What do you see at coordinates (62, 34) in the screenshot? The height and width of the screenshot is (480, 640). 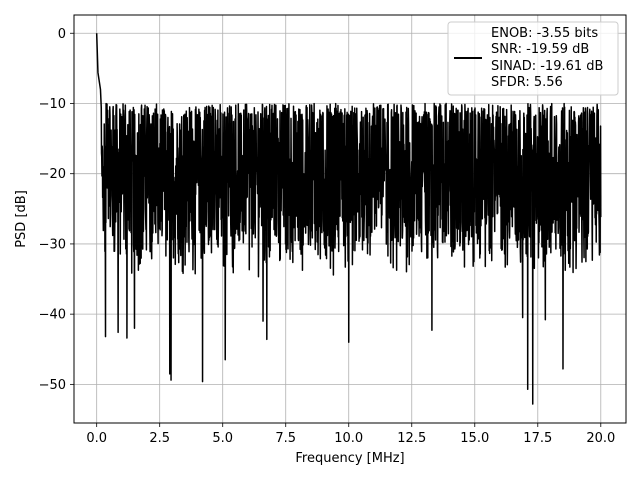 I see `y-tick-label: 0` at bounding box center [62, 34].